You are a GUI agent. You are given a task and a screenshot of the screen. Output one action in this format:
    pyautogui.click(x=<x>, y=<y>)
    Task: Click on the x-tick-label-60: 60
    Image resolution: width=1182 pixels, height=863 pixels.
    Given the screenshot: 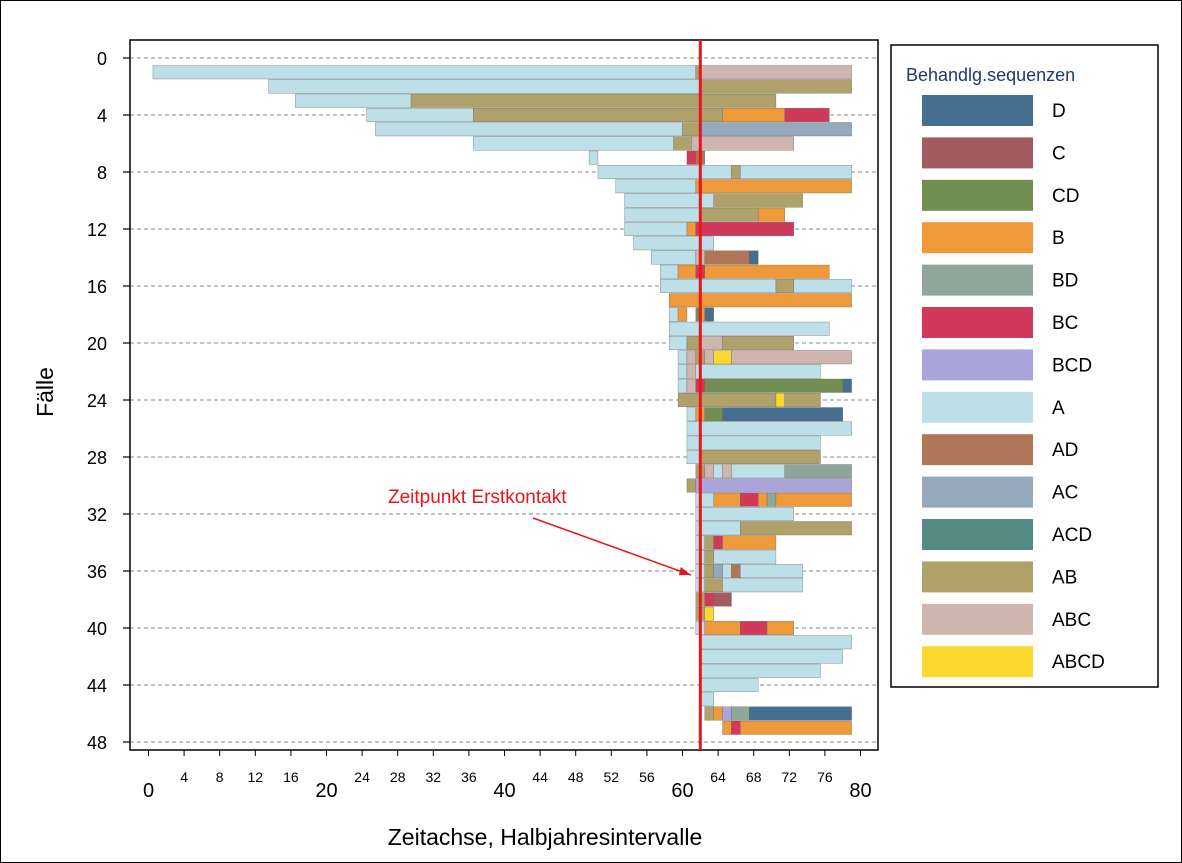 What is the action you would take?
    pyautogui.click(x=682, y=791)
    